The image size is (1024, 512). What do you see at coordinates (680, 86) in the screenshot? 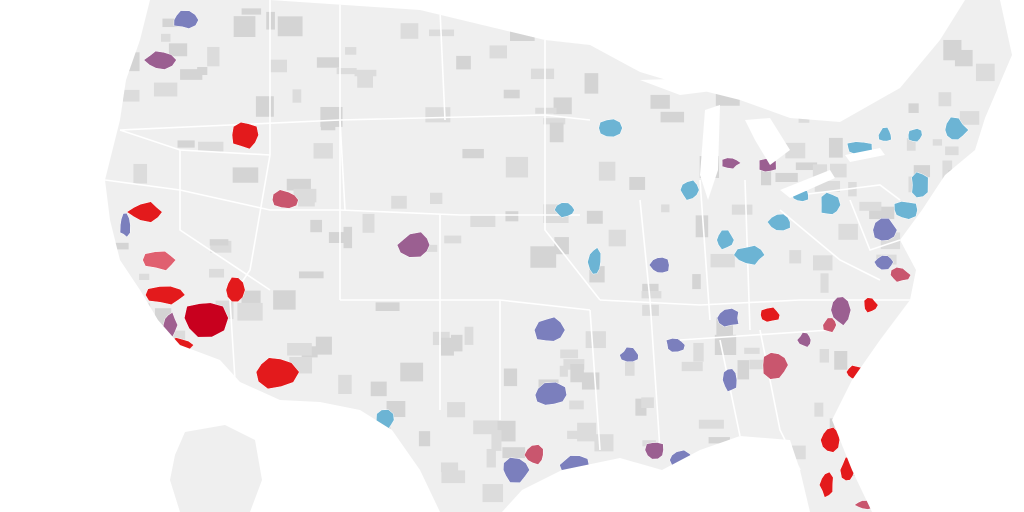
I see `lake-superior` at bounding box center [680, 86].